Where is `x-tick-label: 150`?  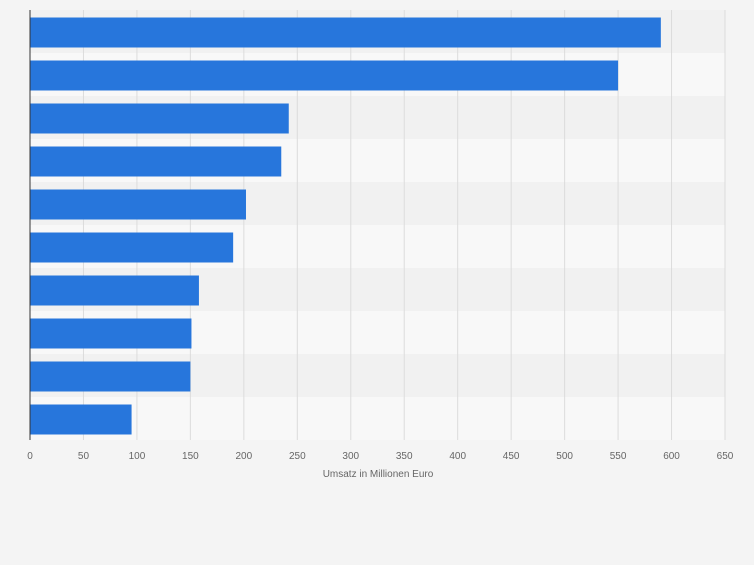 x-tick-label: 150 is located at coordinates (190, 456).